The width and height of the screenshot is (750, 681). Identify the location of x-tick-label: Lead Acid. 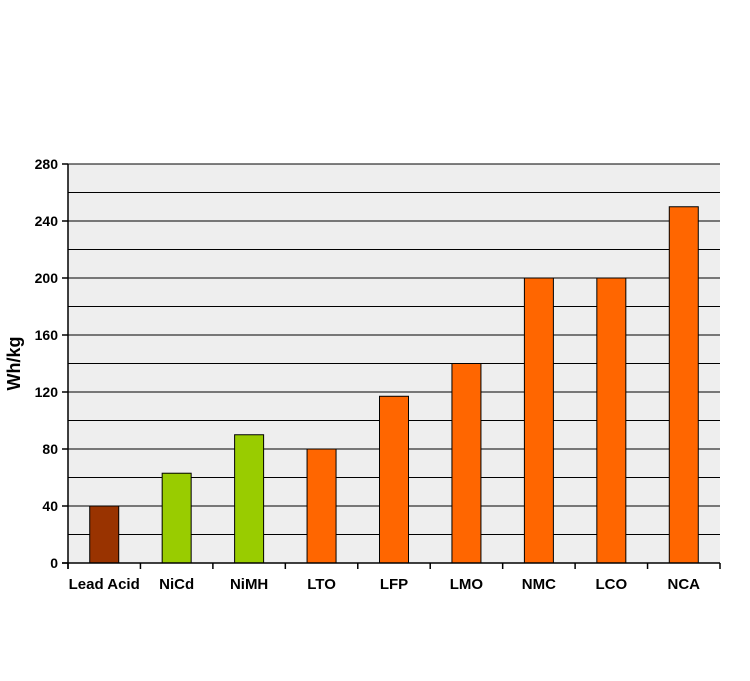
(104, 584).